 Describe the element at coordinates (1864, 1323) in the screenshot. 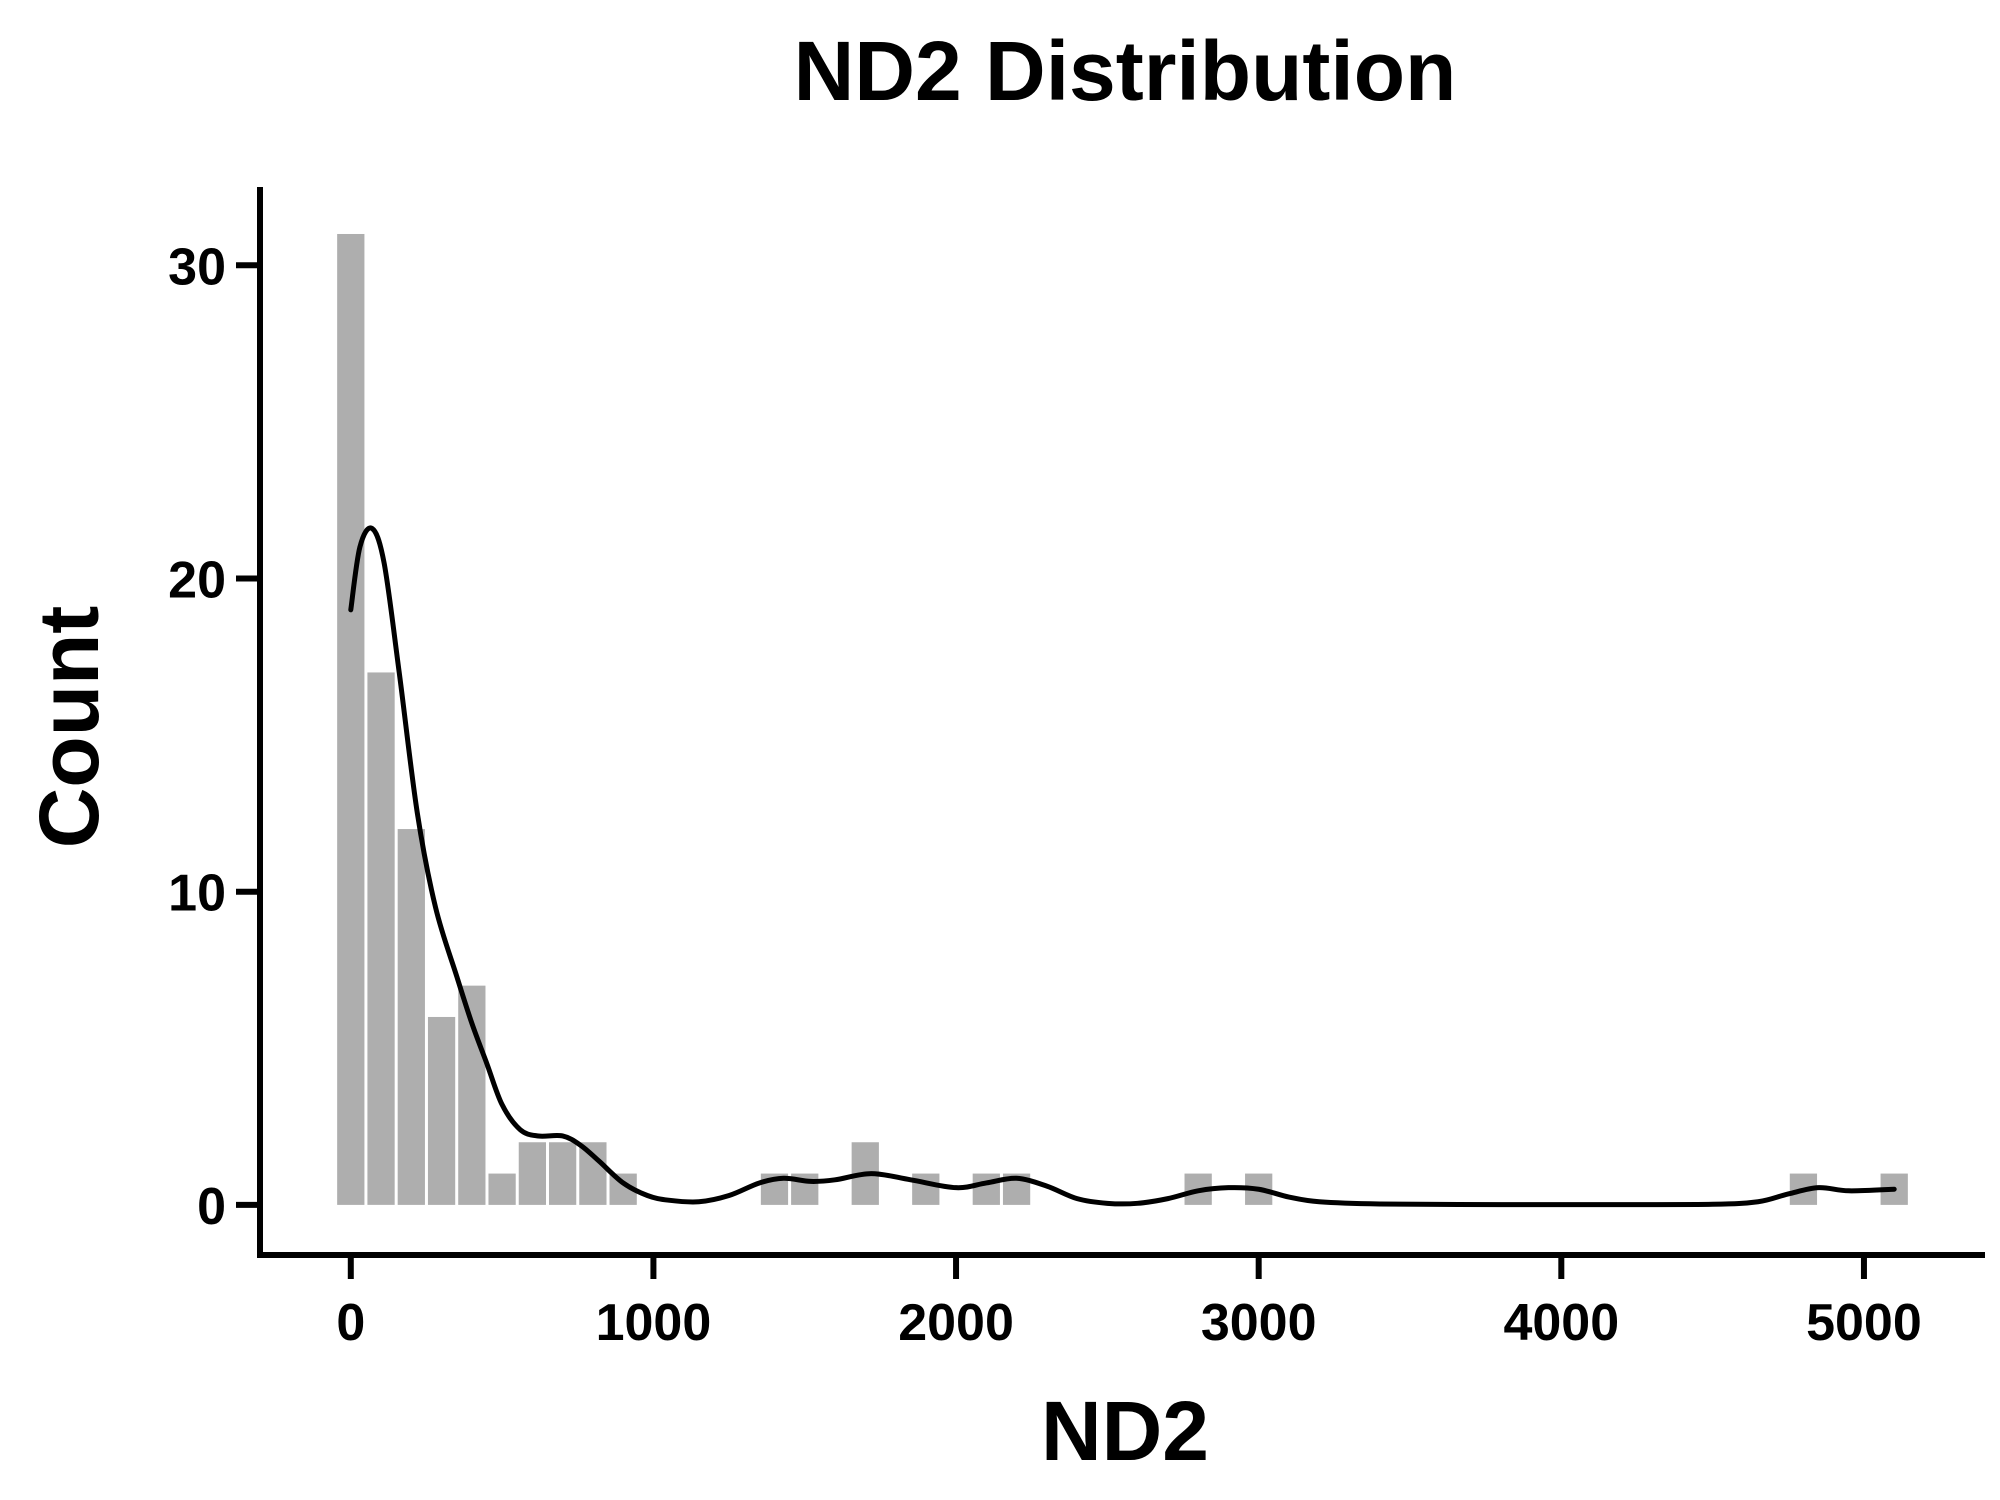

I see `x-tick-label-5000: 5000` at that location.